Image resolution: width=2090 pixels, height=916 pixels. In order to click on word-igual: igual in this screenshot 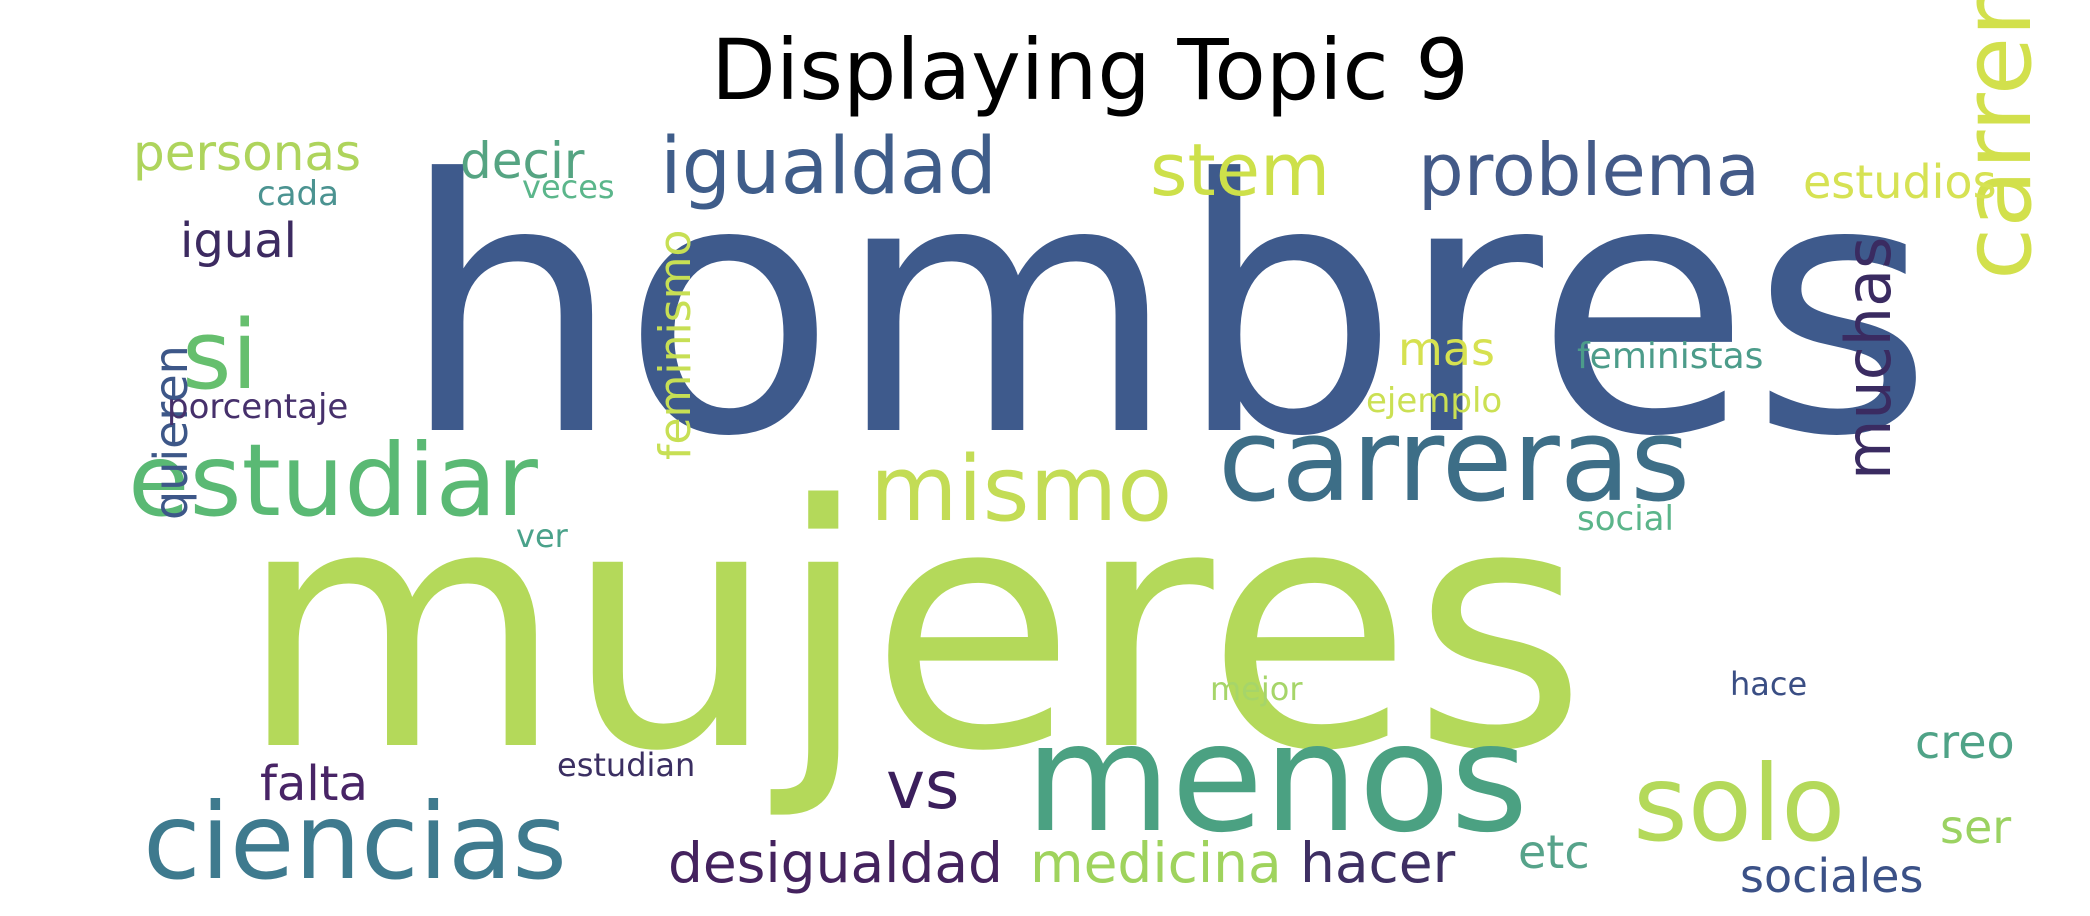, I will do `click(238, 241)`.